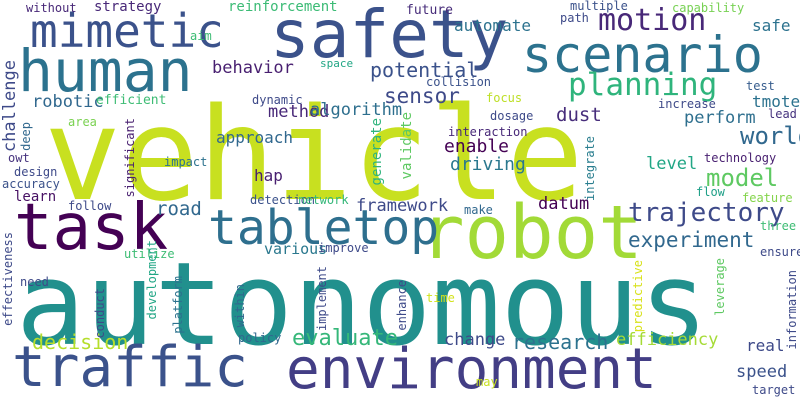 The height and width of the screenshot is (400, 800). I want to click on word-efficient: efficient, so click(131, 100).